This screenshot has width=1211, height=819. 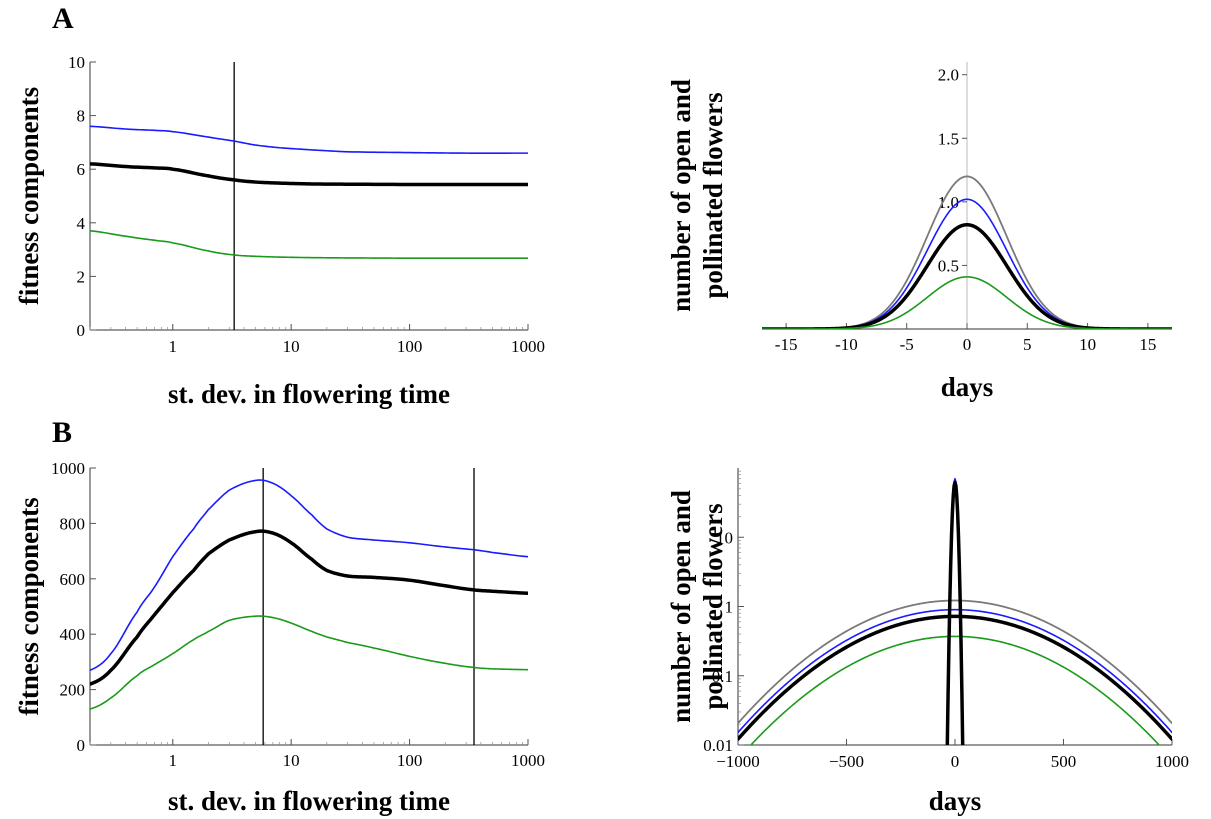 I want to click on y-tick-label: 400, so click(x=73, y=634).